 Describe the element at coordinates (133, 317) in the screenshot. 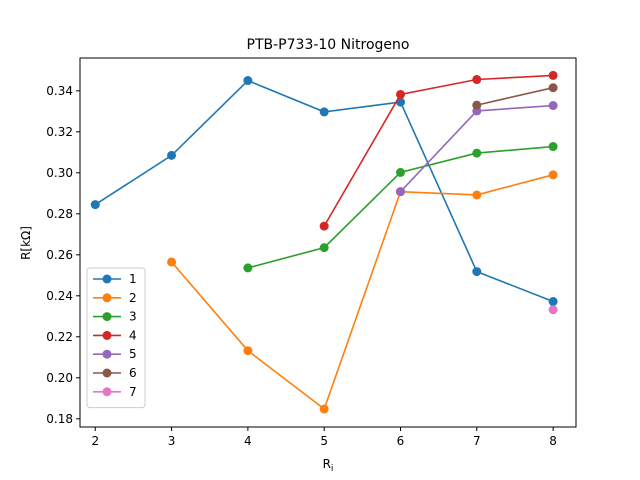

I see `legend-label: 3` at that location.